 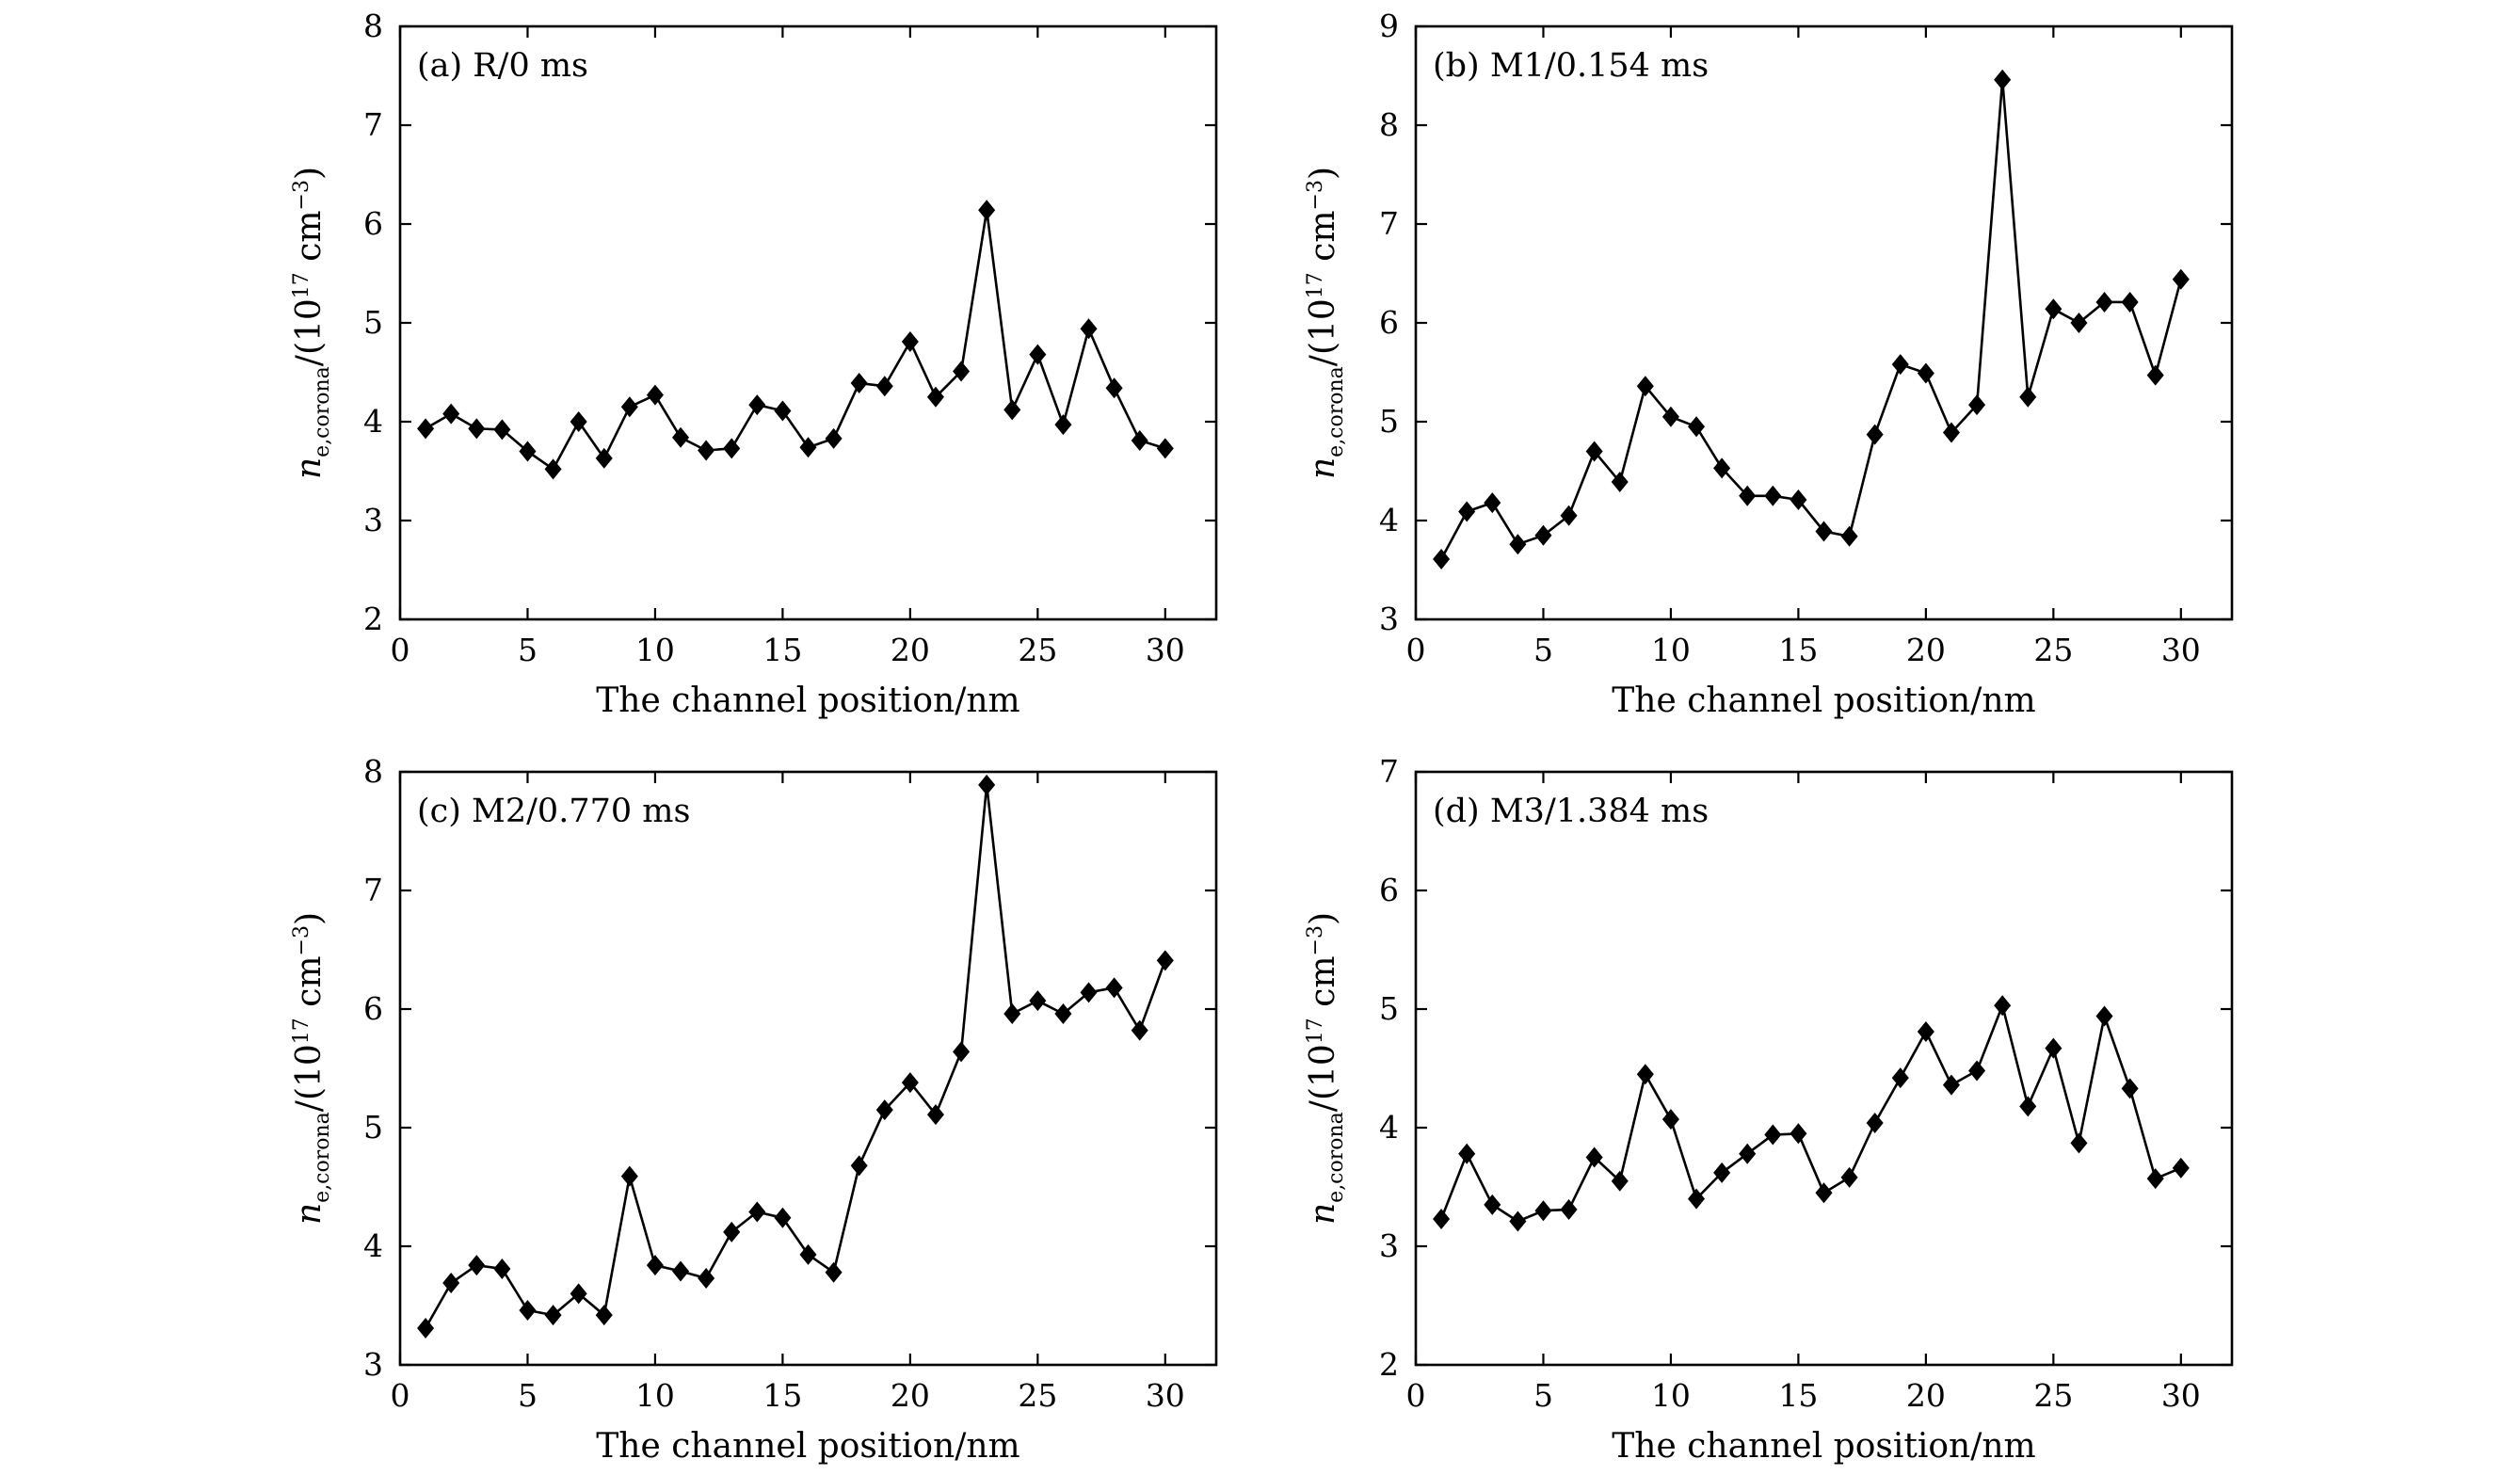 I want to click on x-tick-label: 15, so click(x=782, y=650).